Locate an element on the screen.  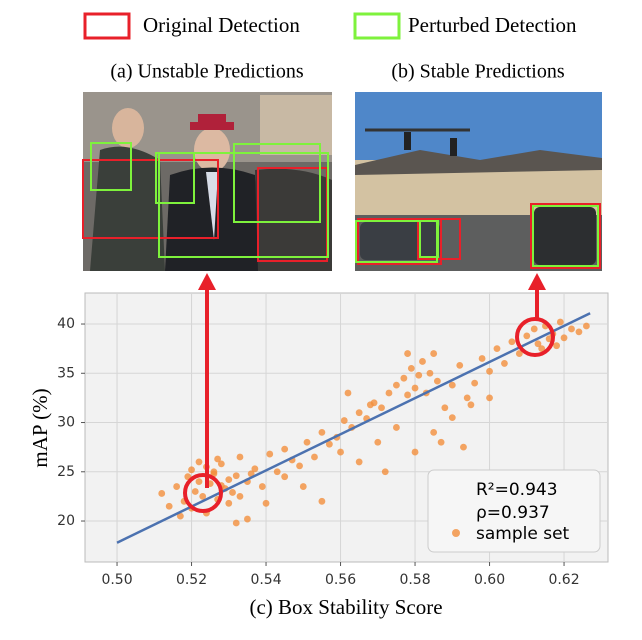
annotation: R²=0.943 is located at coordinates (517, 490).